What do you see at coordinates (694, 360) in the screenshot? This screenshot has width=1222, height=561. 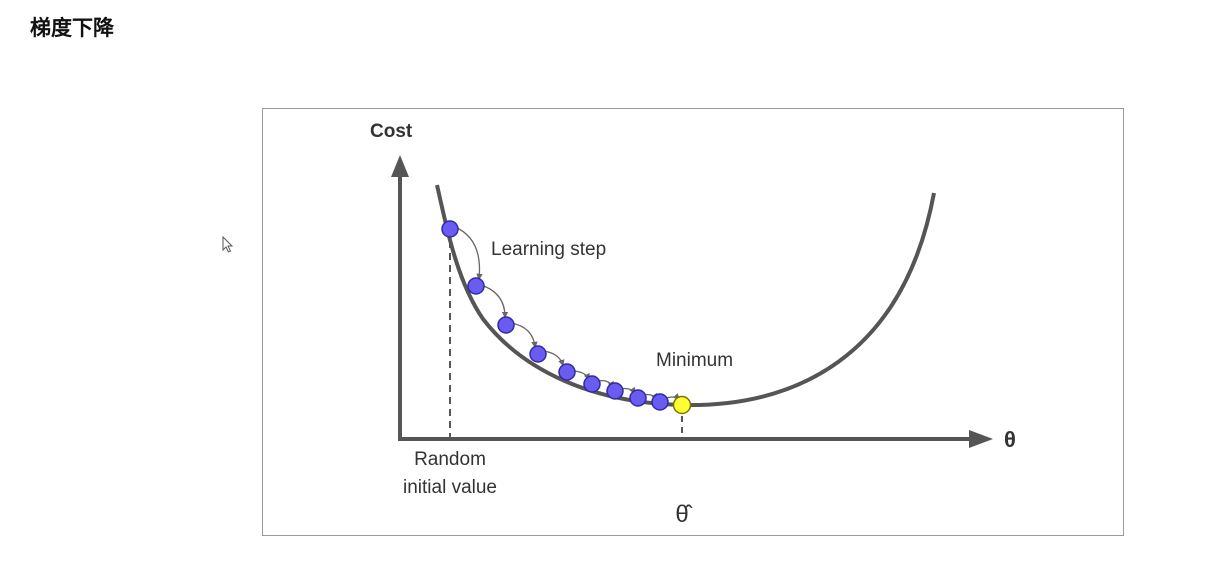 I see `minimum-label: Minimum` at bounding box center [694, 360].